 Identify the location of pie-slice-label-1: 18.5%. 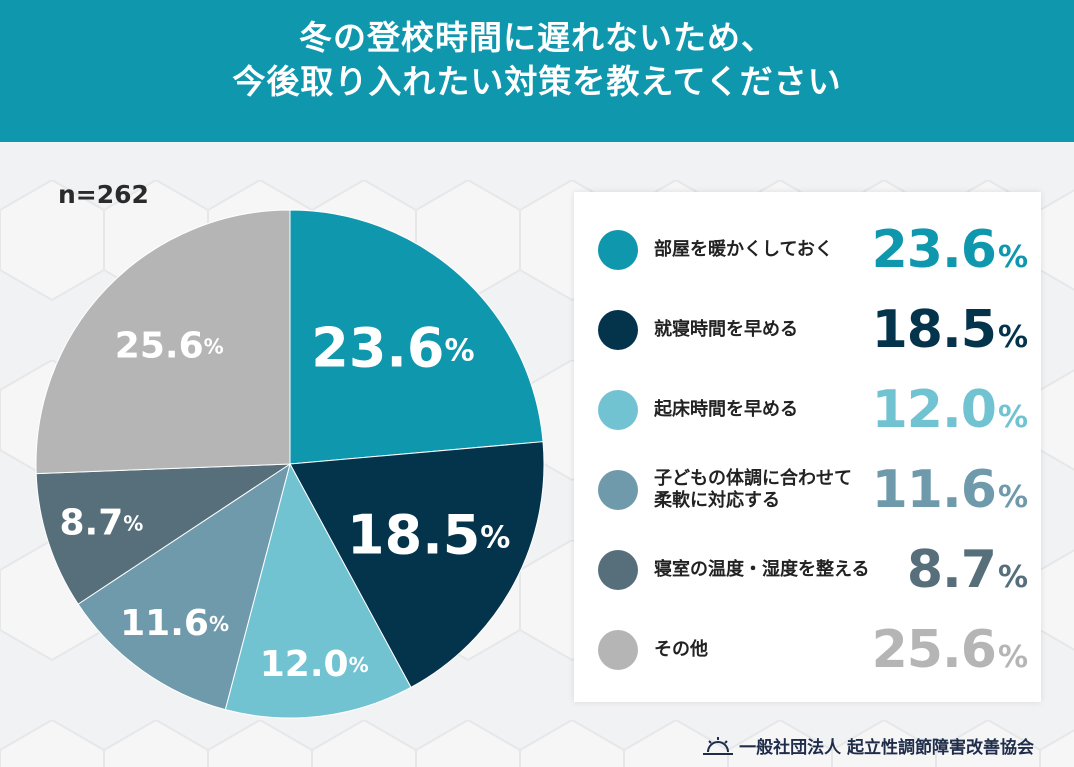
(428, 534).